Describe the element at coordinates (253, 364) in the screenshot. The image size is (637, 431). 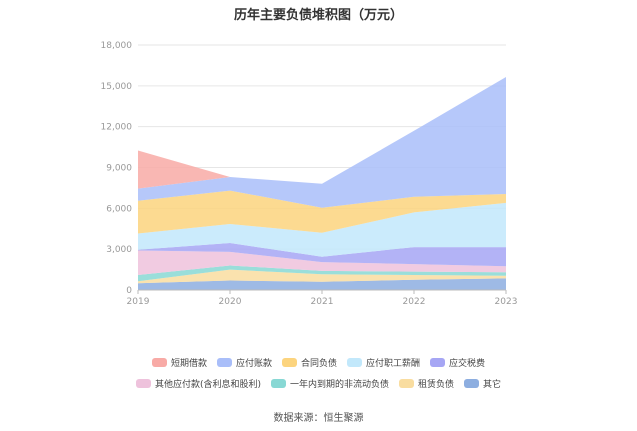
I see `legend-label: 应付账款` at that location.